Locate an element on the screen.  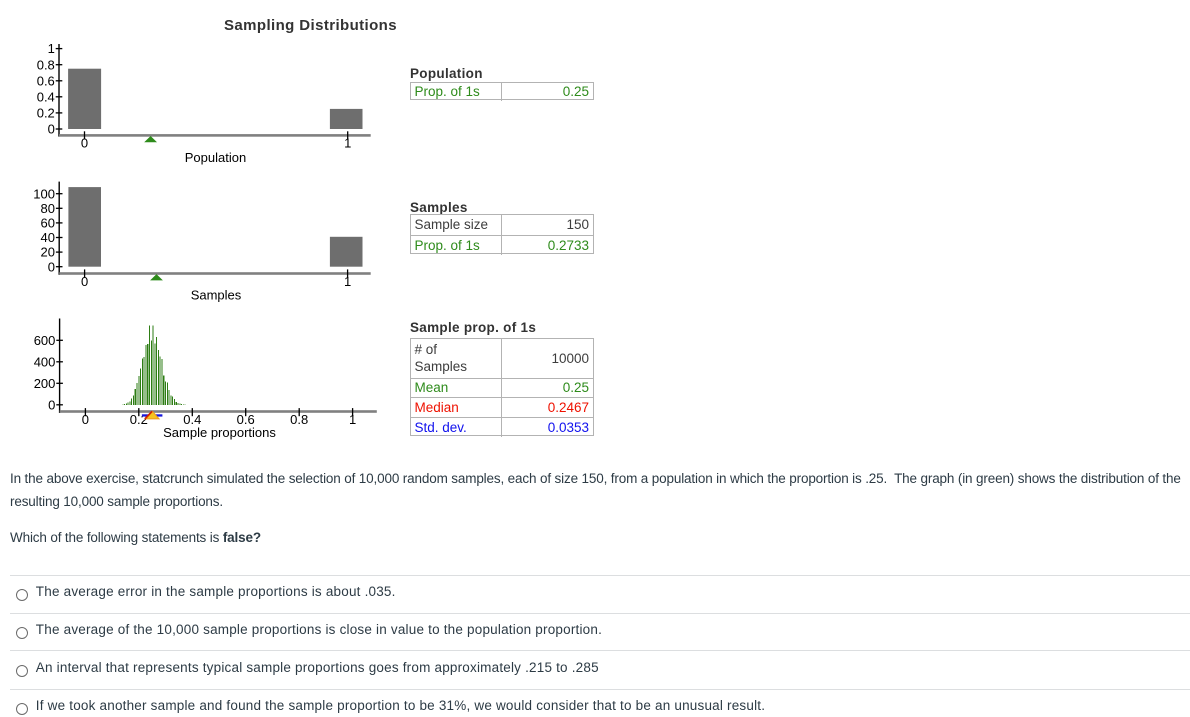
svg-text: Sample proportions is located at coordinates (219, 432).